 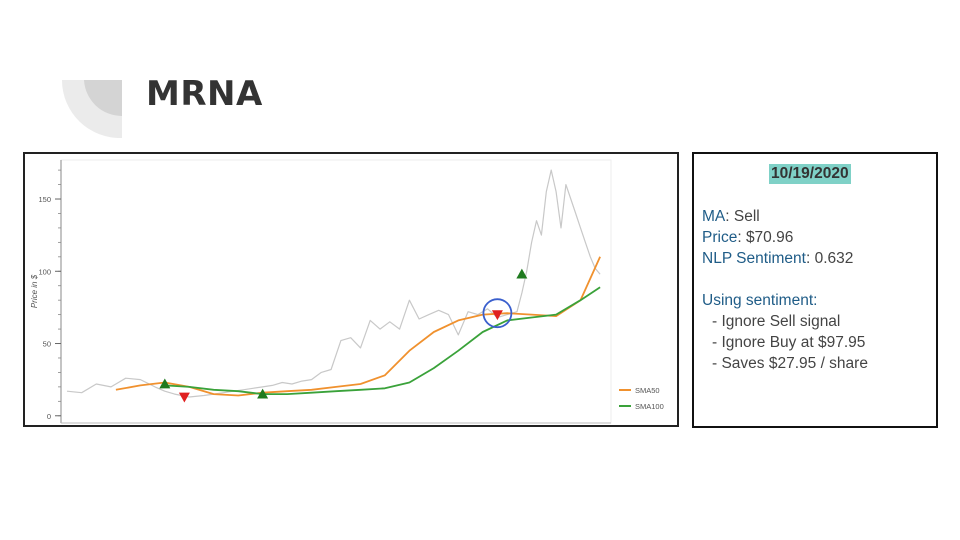 What do you see at coordinates (758, 300) in the screenshot?
I see `using-label: Using sentiment` at bounding box center [758, 300].